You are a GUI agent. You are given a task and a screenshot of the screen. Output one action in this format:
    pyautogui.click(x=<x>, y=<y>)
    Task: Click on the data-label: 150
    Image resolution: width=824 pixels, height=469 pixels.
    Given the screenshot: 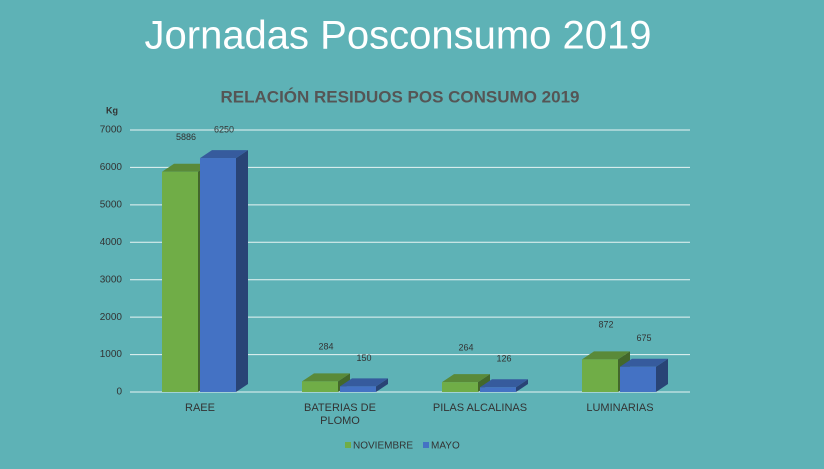 What is the action you would take?
    pyautogui.click(x=363, y=358)
    